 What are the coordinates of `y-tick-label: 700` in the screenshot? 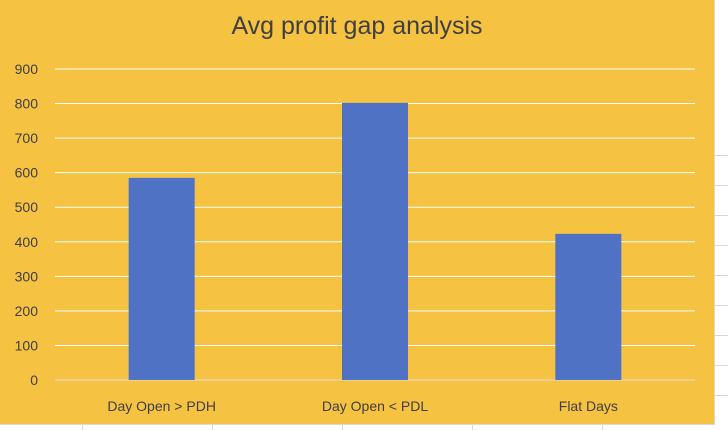 It's located at (27, 138).